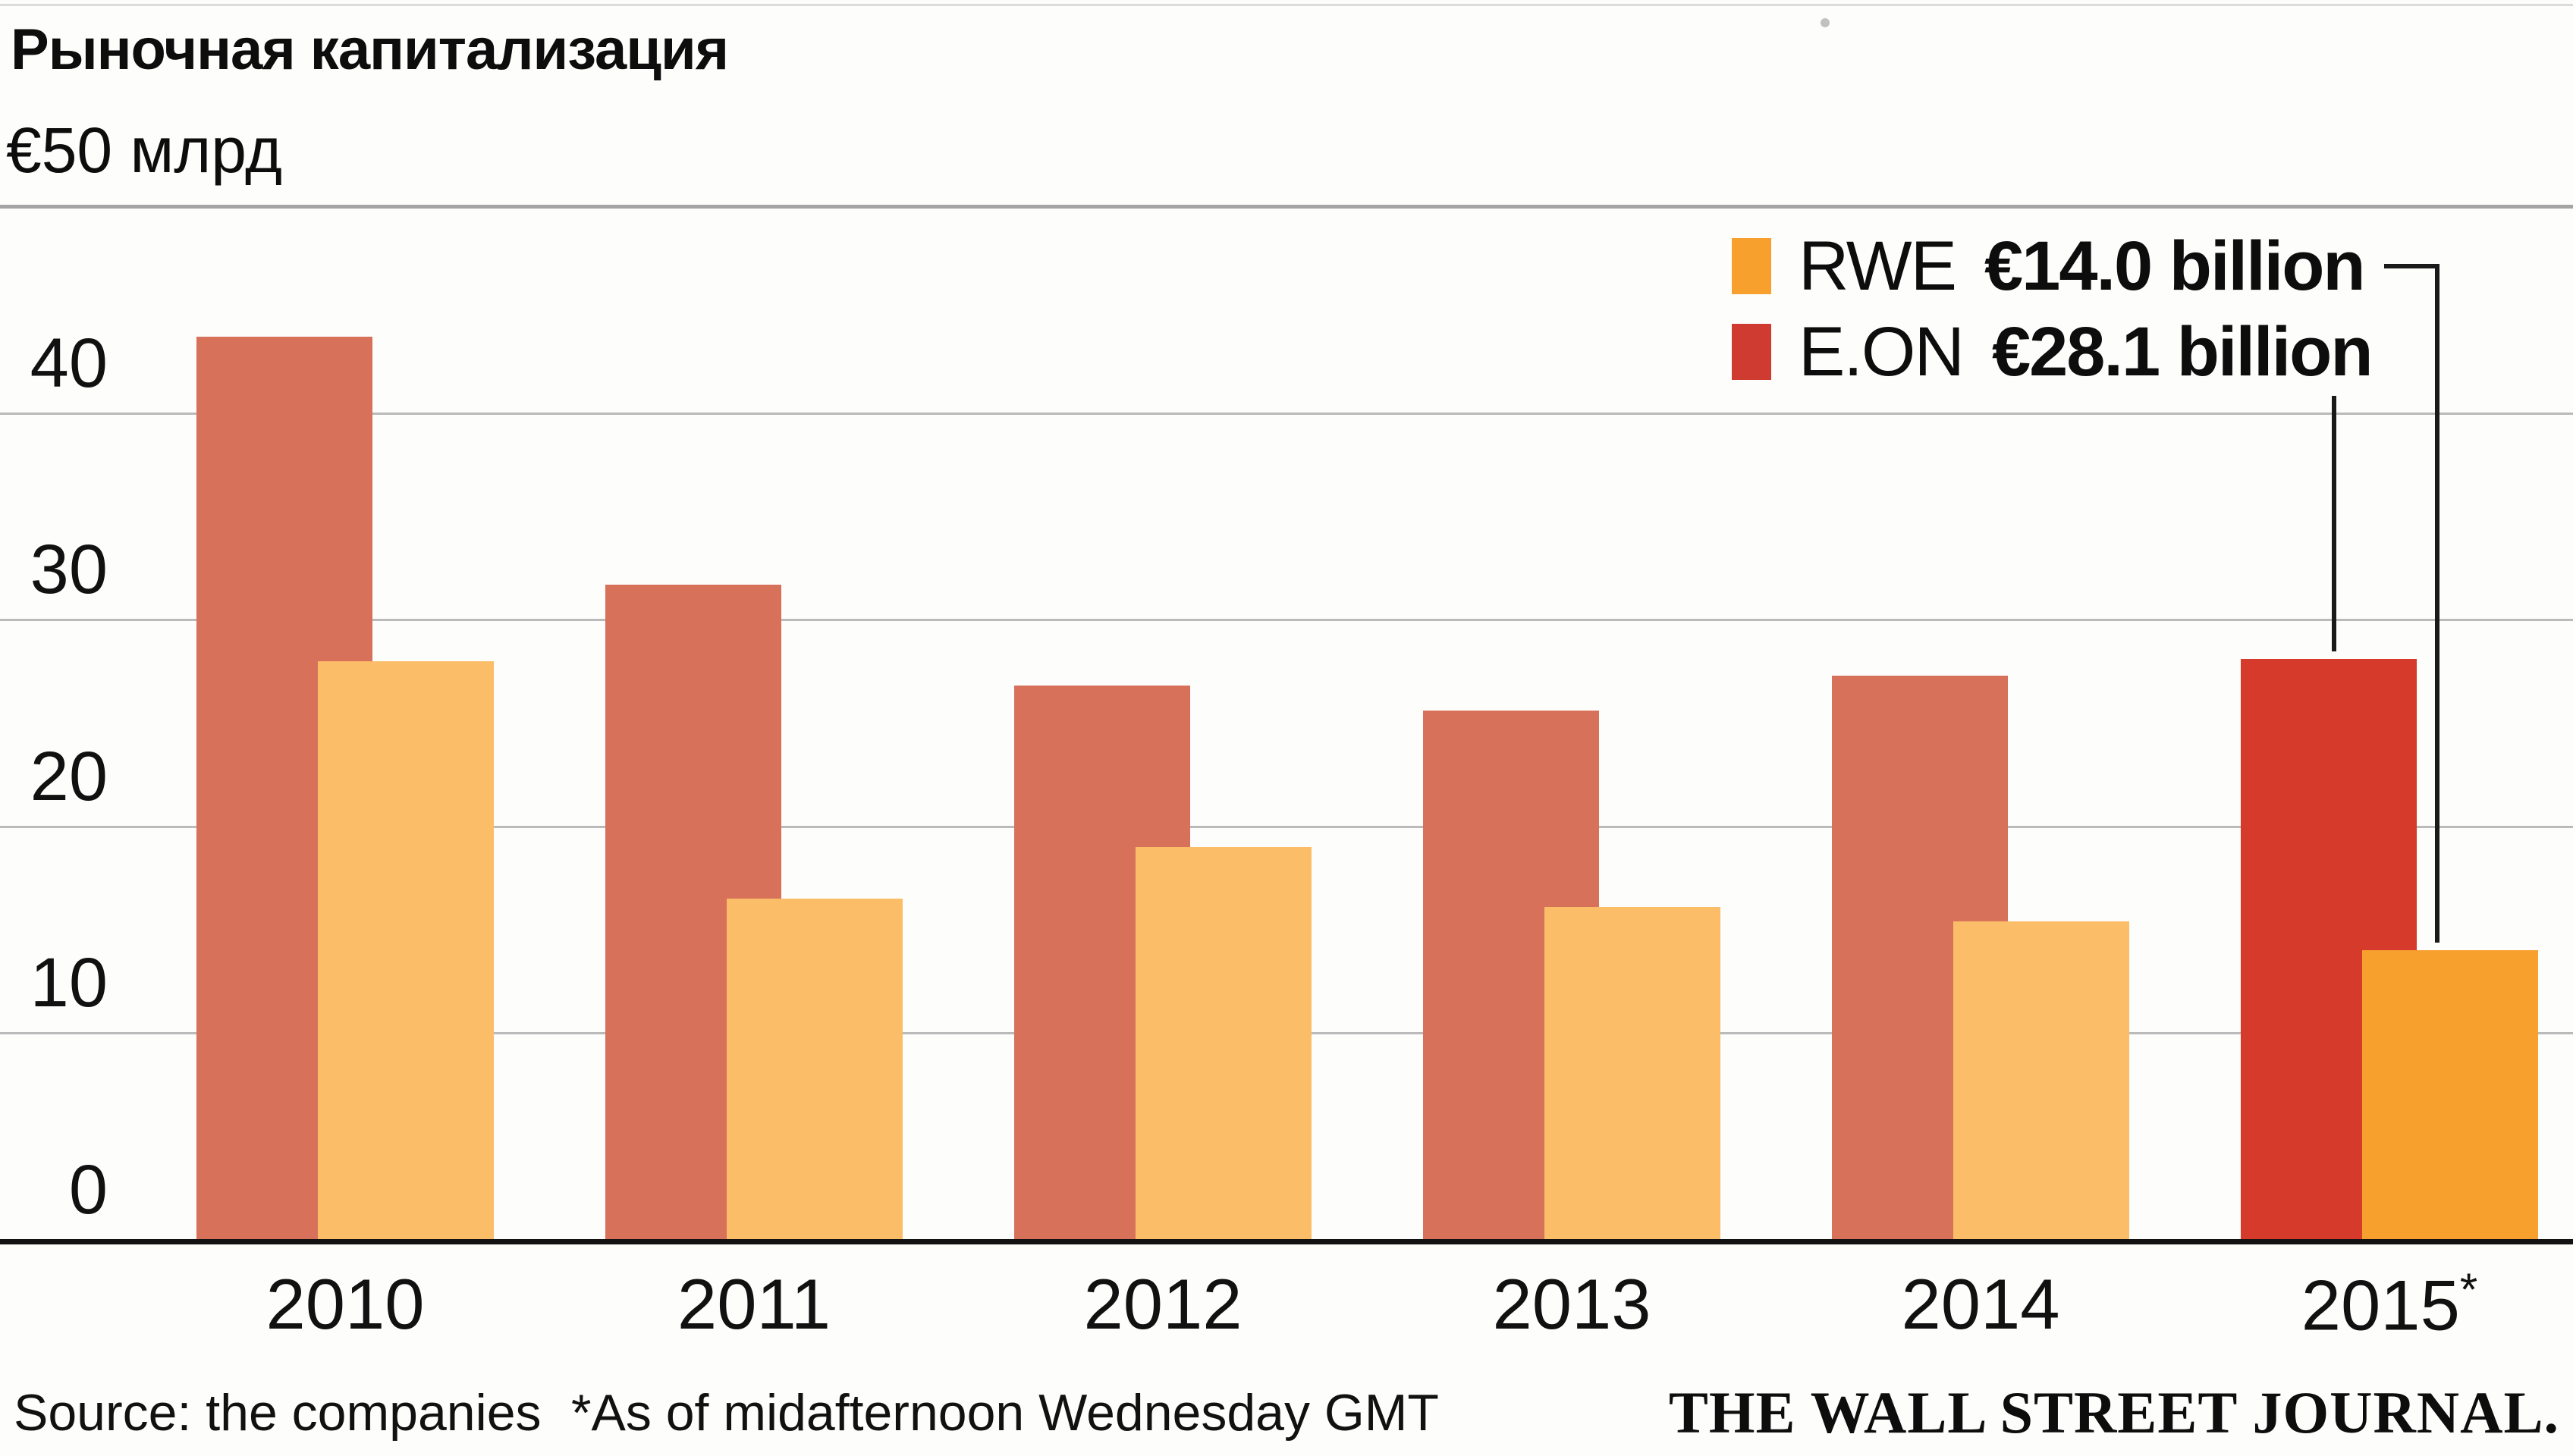 This screenshot has width=2573, height=1456. I want to click on legend-swatch-eon, so click(1751, 352).